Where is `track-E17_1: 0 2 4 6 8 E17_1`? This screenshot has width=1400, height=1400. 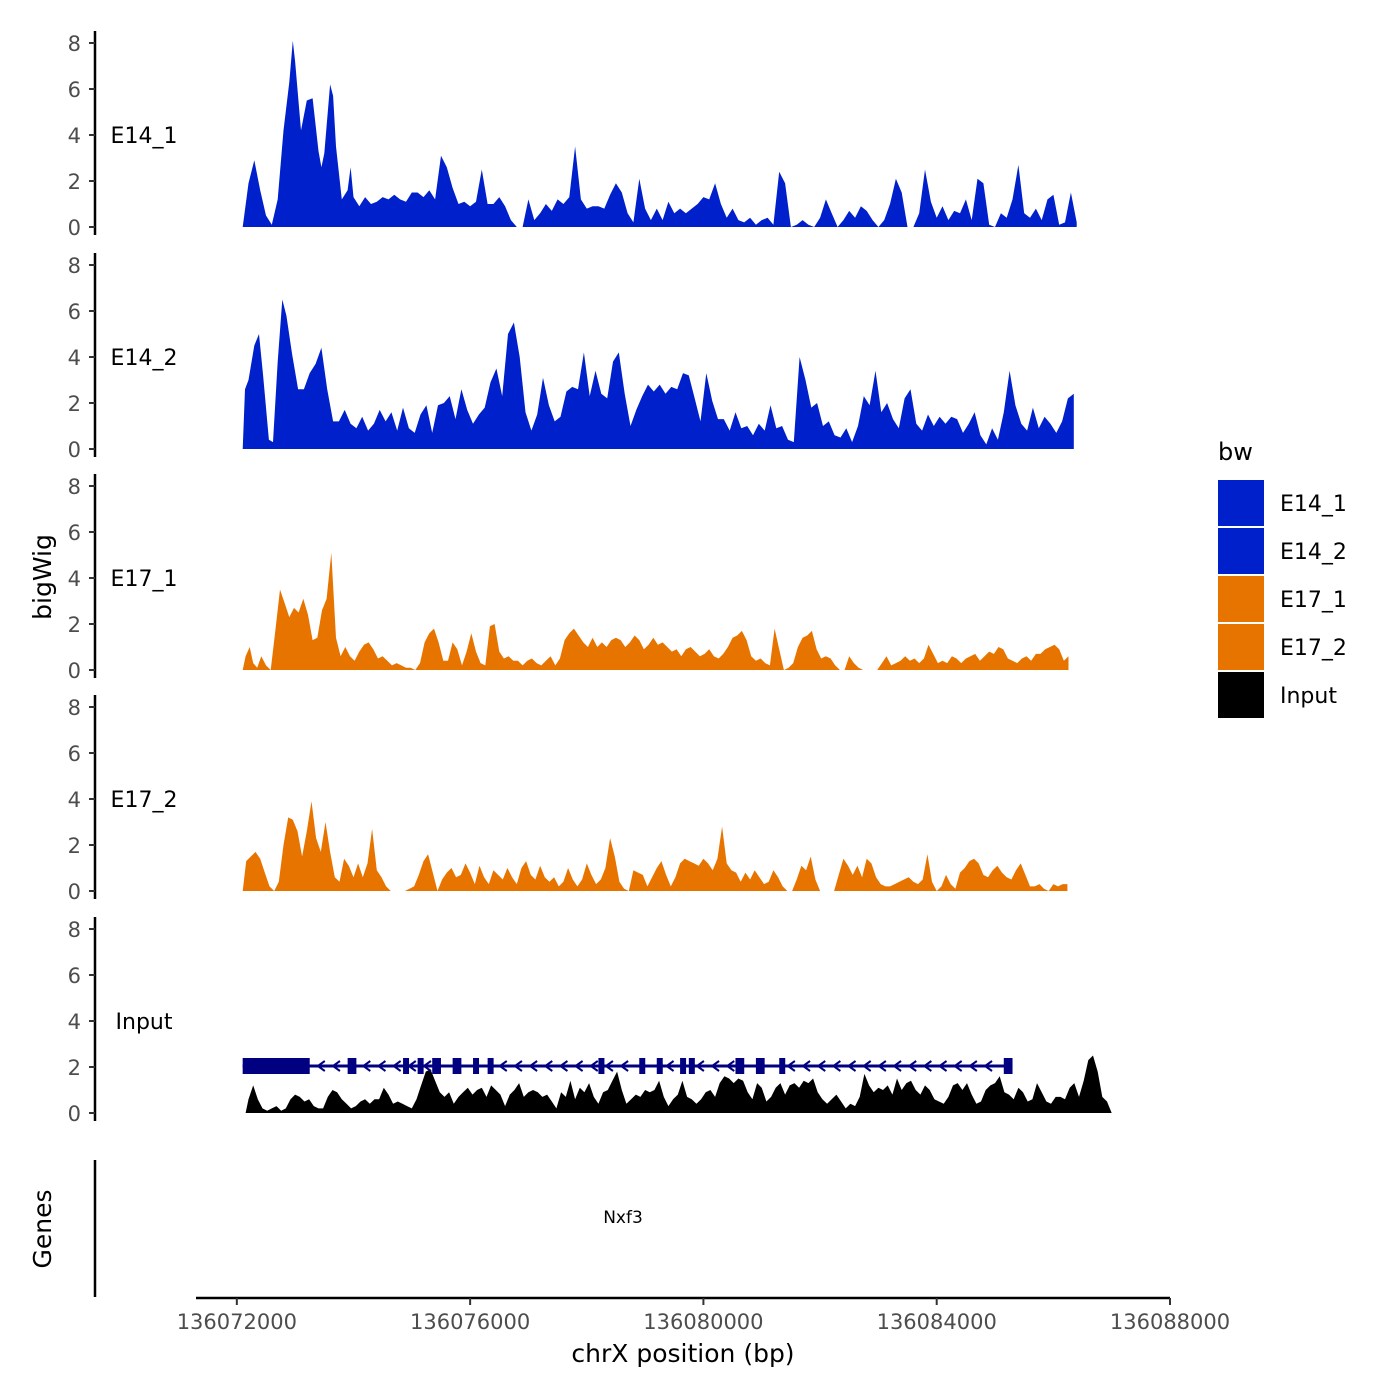 track-E17_1: 0 2 4 6 8 E17_1 is located at coordinates (568, 578).